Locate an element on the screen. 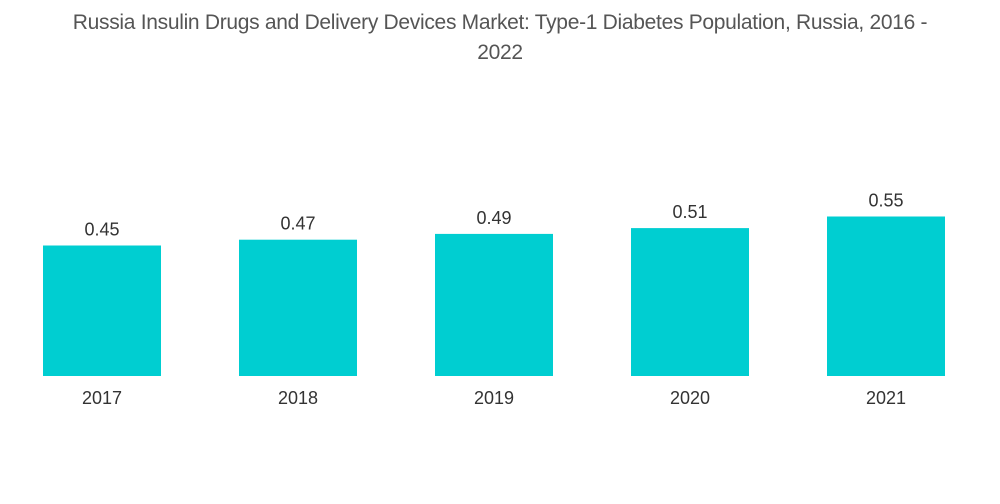 This screenshot has width=1000, height=504. chart-title-line-2: 2022 is located at coordinates (500, 52).